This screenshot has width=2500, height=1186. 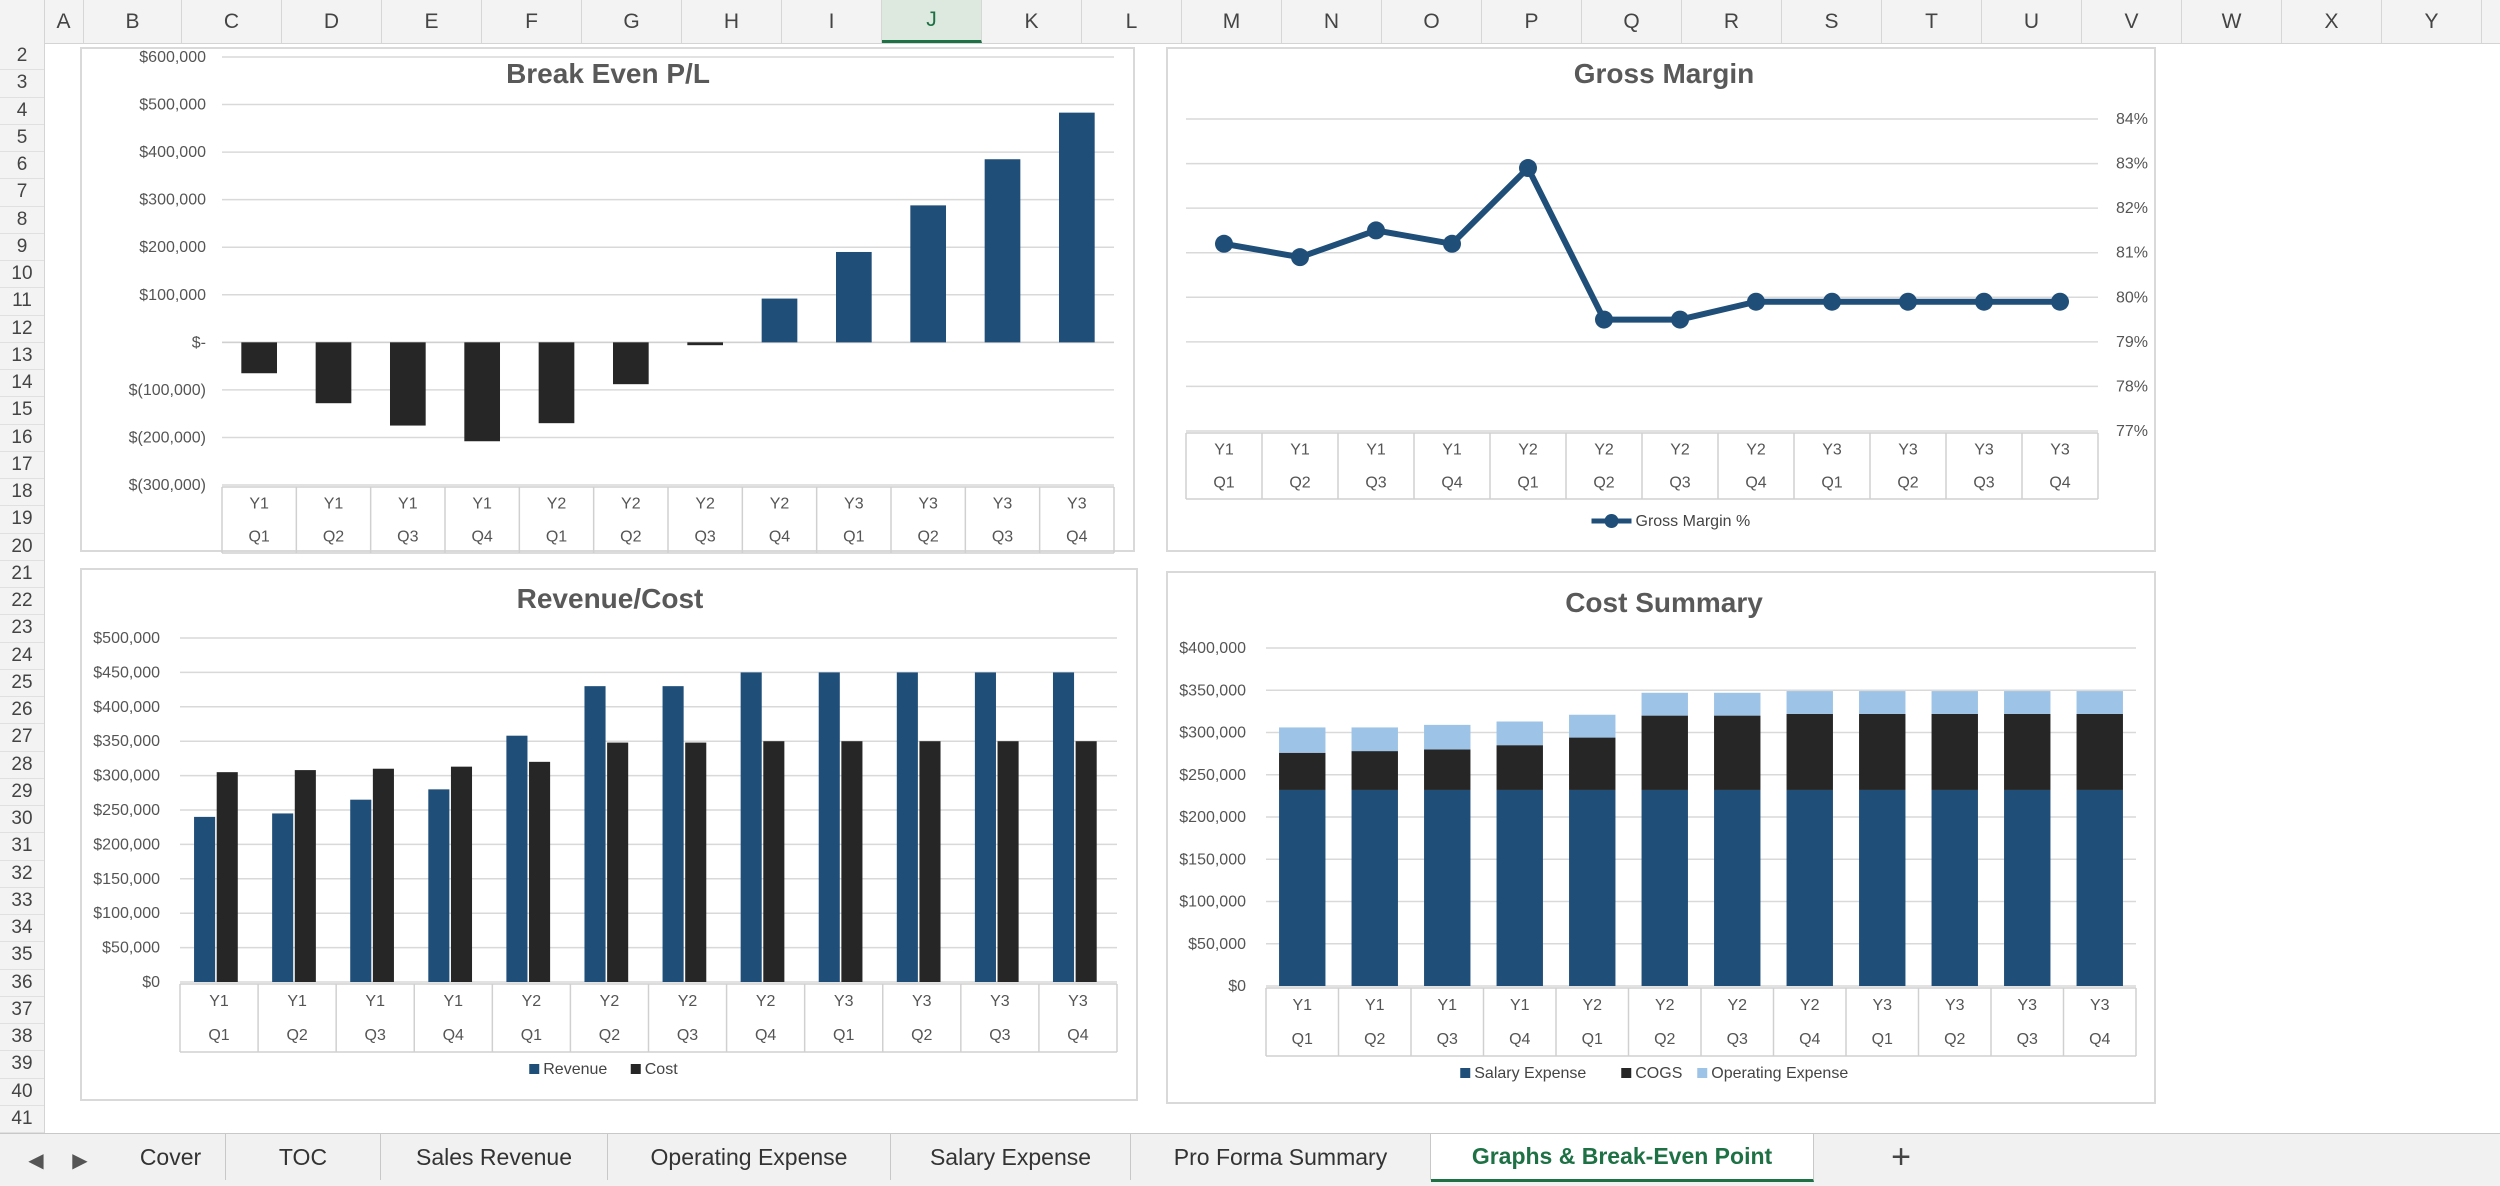 I want to click on row-header-33: 33, so click(x=22, y=901).